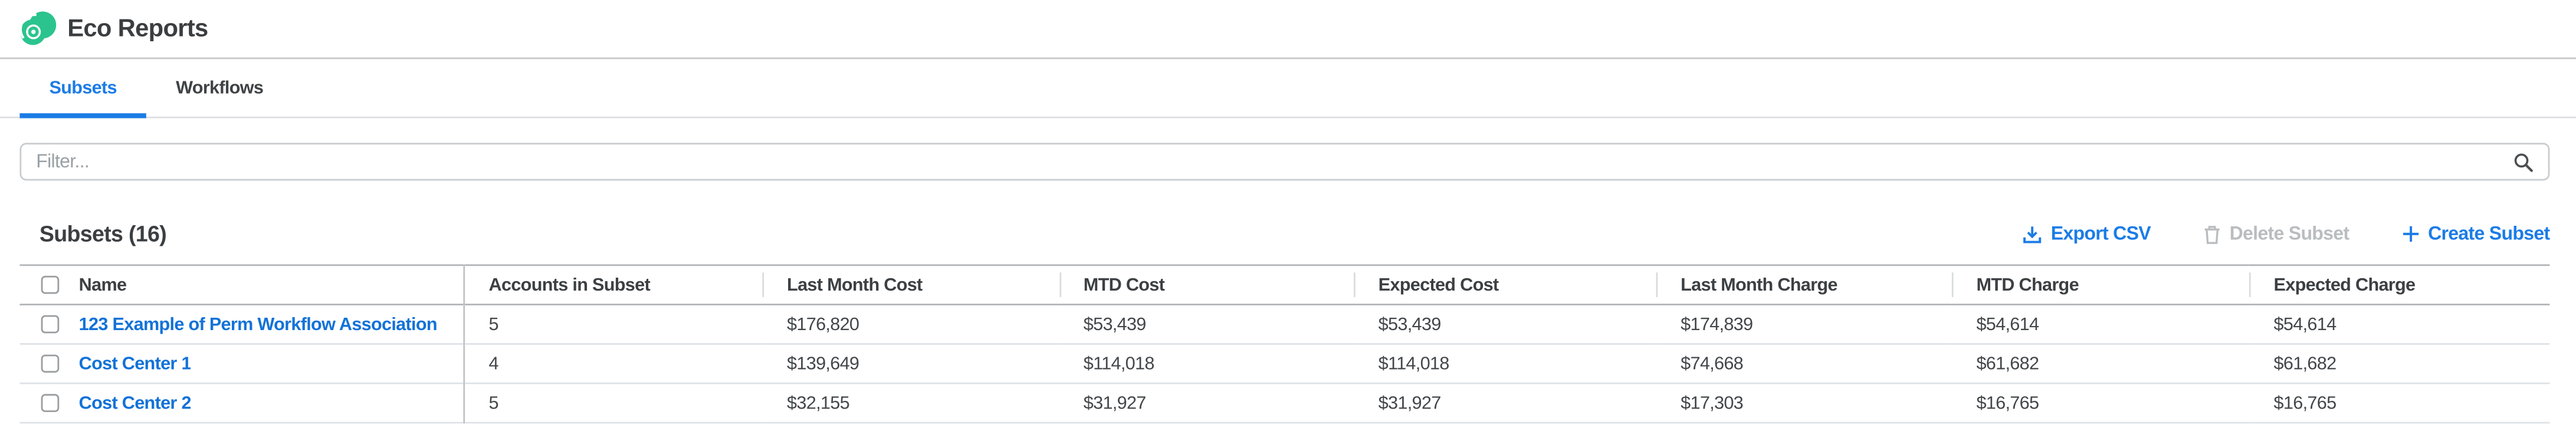 The height and width of the screenshot is (425, 2576). Describe the element at coordinates (257, 324) in the screenshot. I see `subset-name-link: 123 Example of Perm Workflow Association` at that location.